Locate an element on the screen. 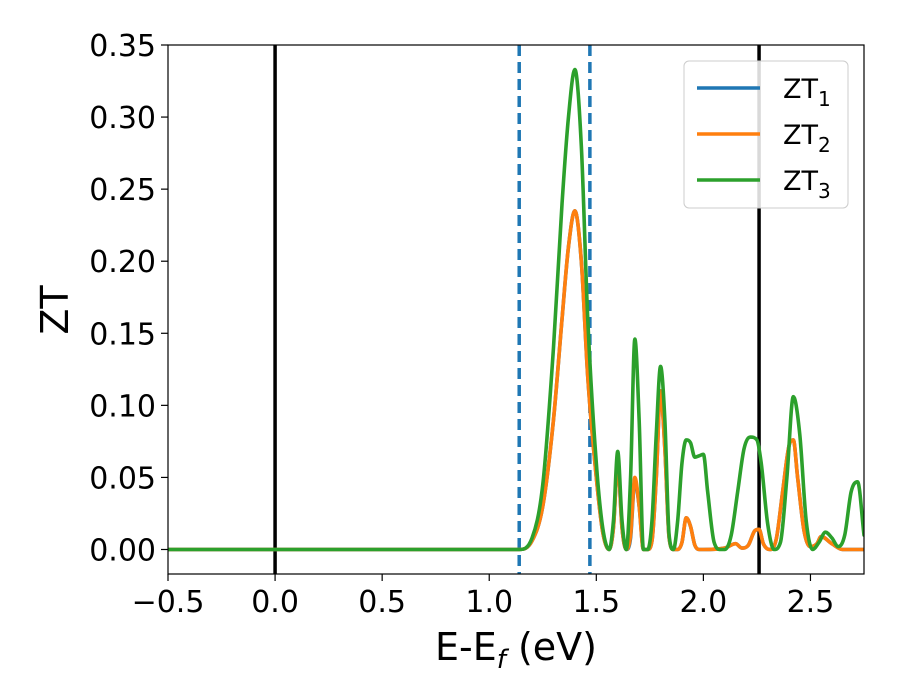  legend-label-sub: 2 is located at coordinates (824, 145).